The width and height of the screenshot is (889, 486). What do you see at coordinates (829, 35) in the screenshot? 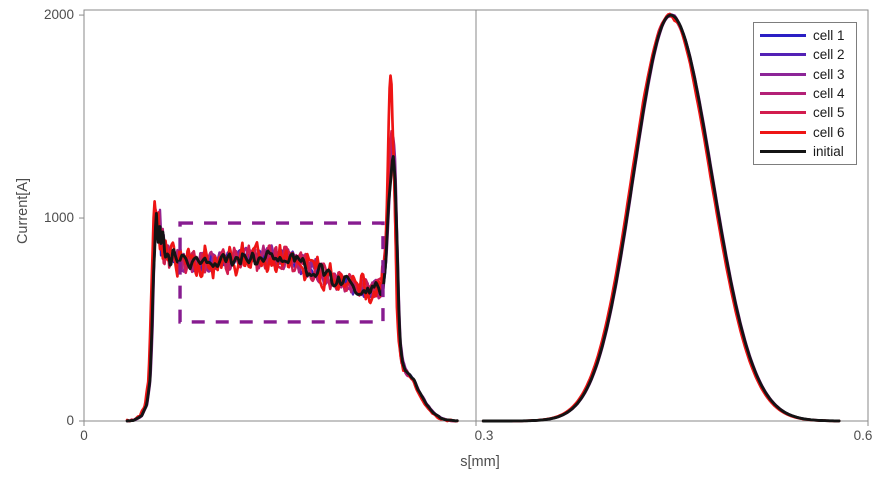
I see `legend-label: cell 1` at bounding box center [829, 35].